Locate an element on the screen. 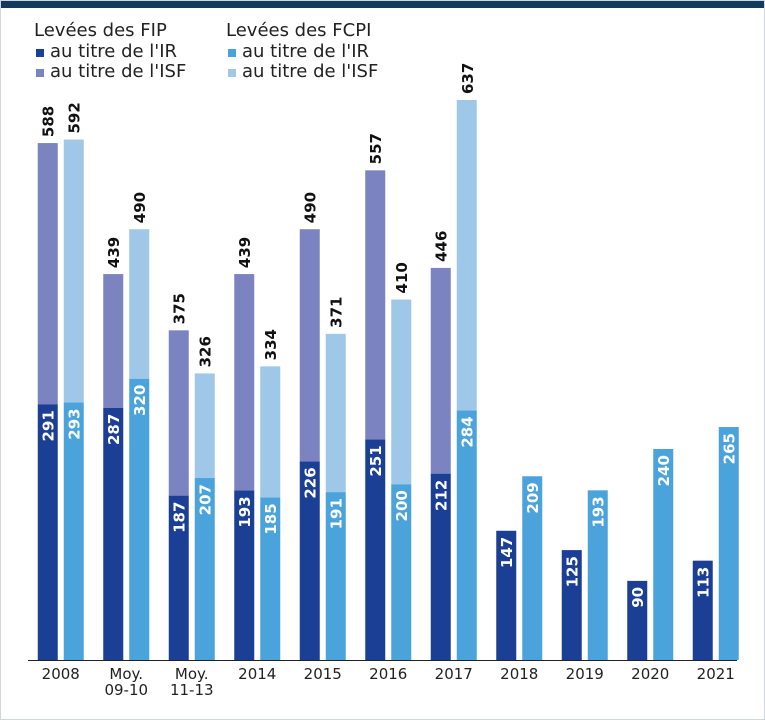 The image size is (765, 720). value-label: 293 is located at coordinates (75, 423).